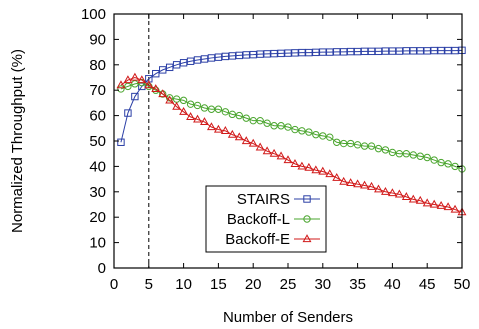 This screenshot has width=479, height=329. I want to click on x-tick-label: 25, so click(288, 284).